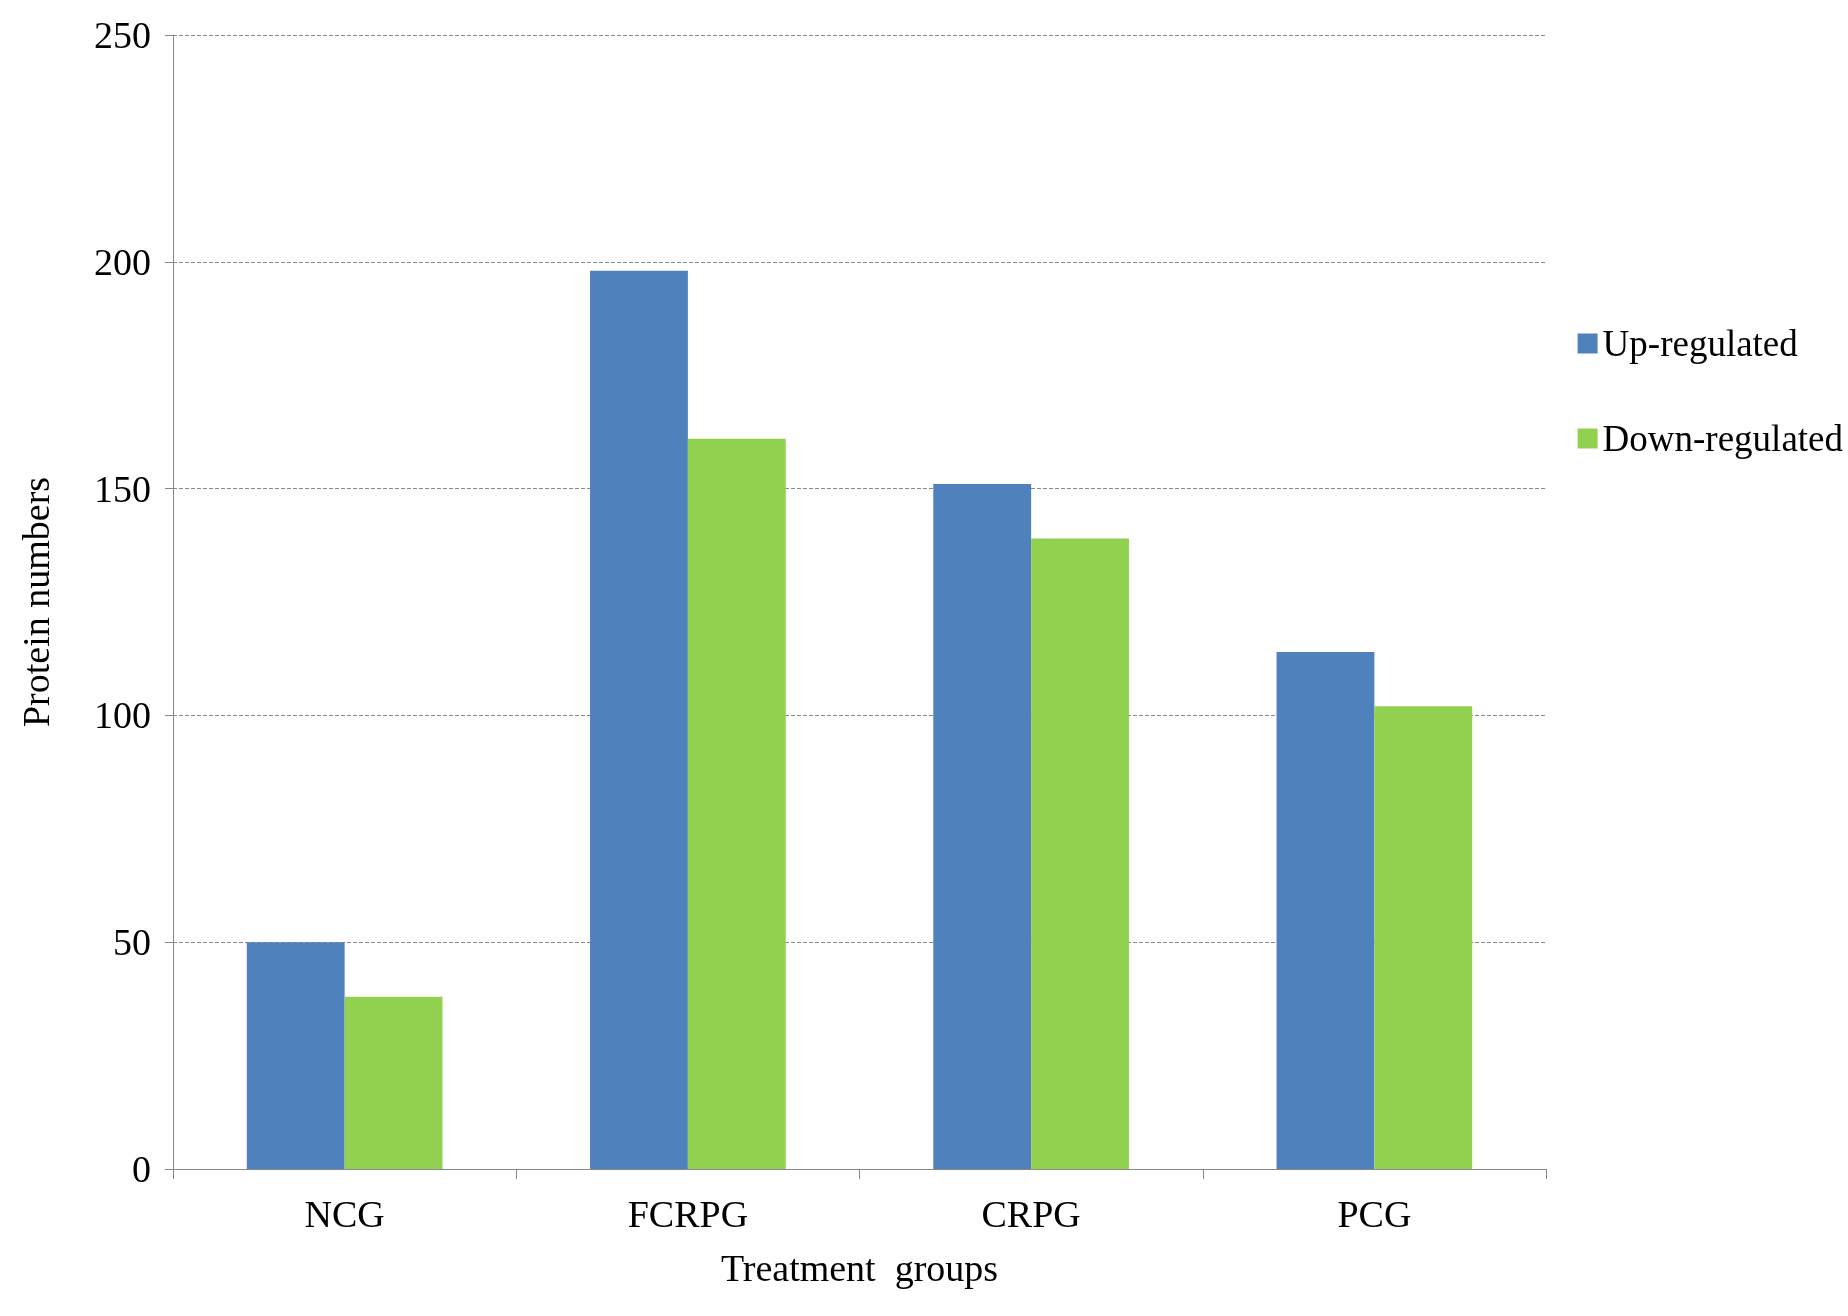 Image resolution: width=1848 pixels, height=1316 pixels. I want to click on y-tick-label: 0, so click(141, 1169).